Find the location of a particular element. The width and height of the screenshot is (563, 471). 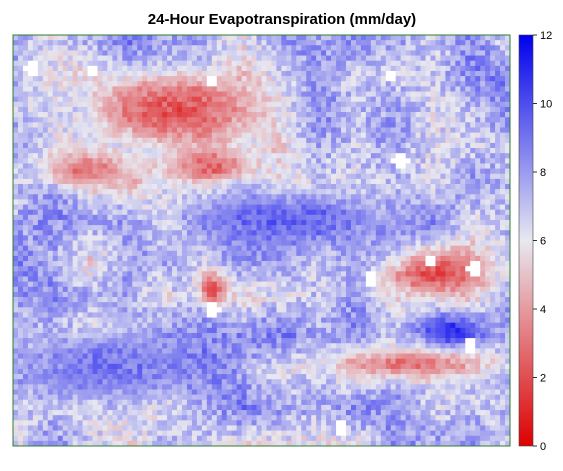

chart-title: 24-Hour Evapotranspiration (mm/day) is located at coordinates (282, 19).